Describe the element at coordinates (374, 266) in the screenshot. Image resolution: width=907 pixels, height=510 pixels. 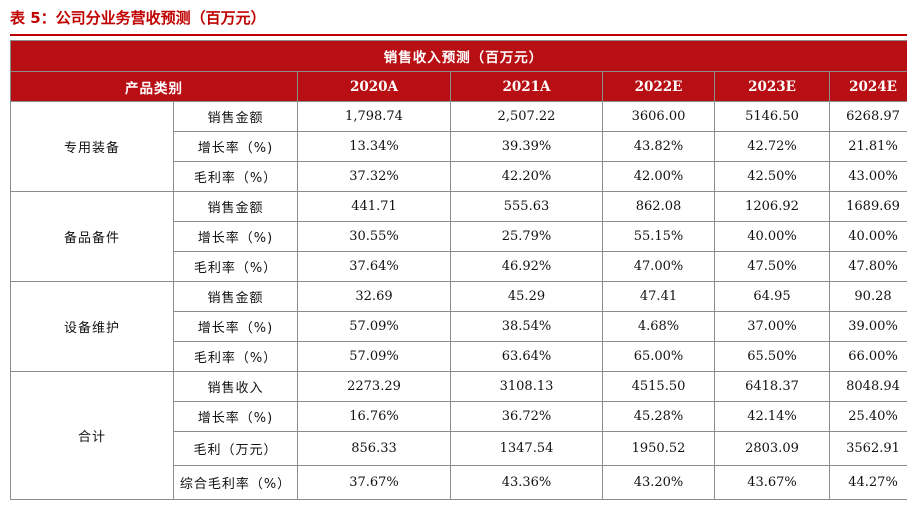
I see `value-cell: 37.64%` at that location.